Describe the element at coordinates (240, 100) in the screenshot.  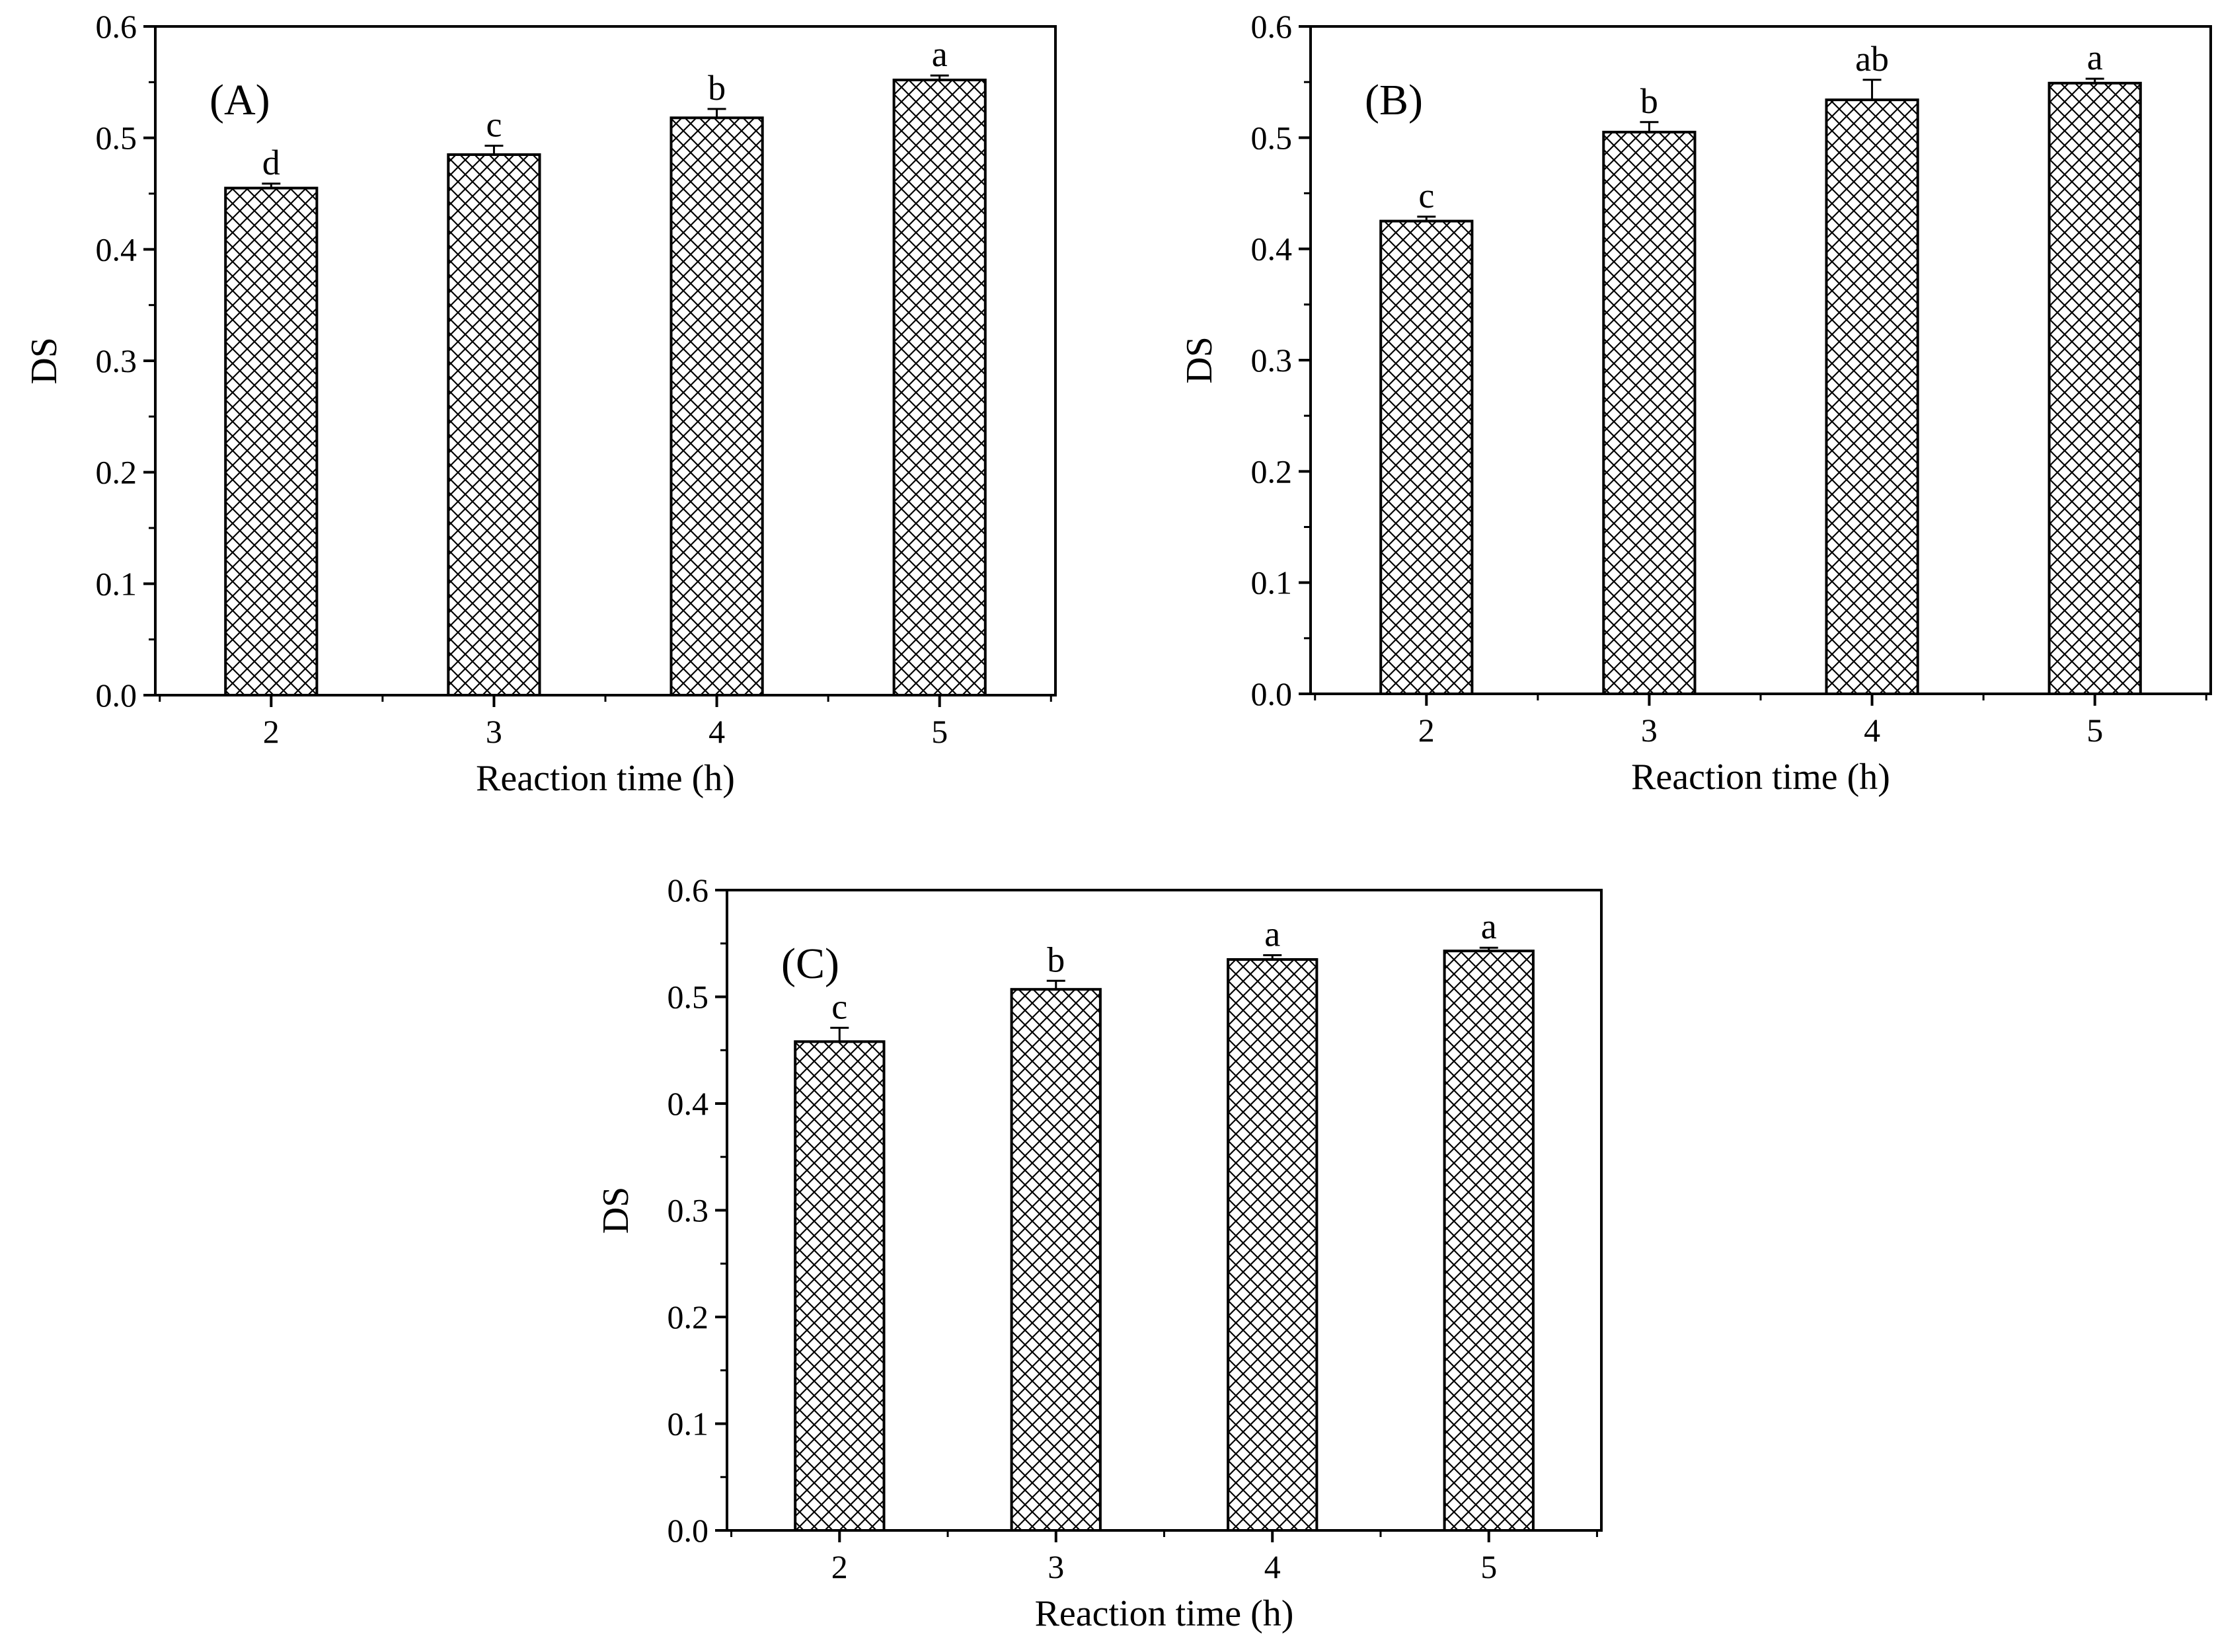
I see `panel-label: (A)` at that location.